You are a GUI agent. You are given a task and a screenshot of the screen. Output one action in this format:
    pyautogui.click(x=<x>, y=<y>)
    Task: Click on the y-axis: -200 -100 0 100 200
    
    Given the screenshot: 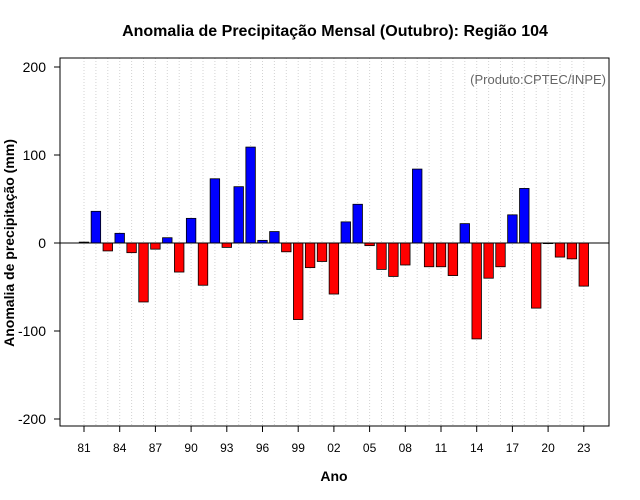 What is the action you would take?
    pyautogui.click(x=39, y=243)
    